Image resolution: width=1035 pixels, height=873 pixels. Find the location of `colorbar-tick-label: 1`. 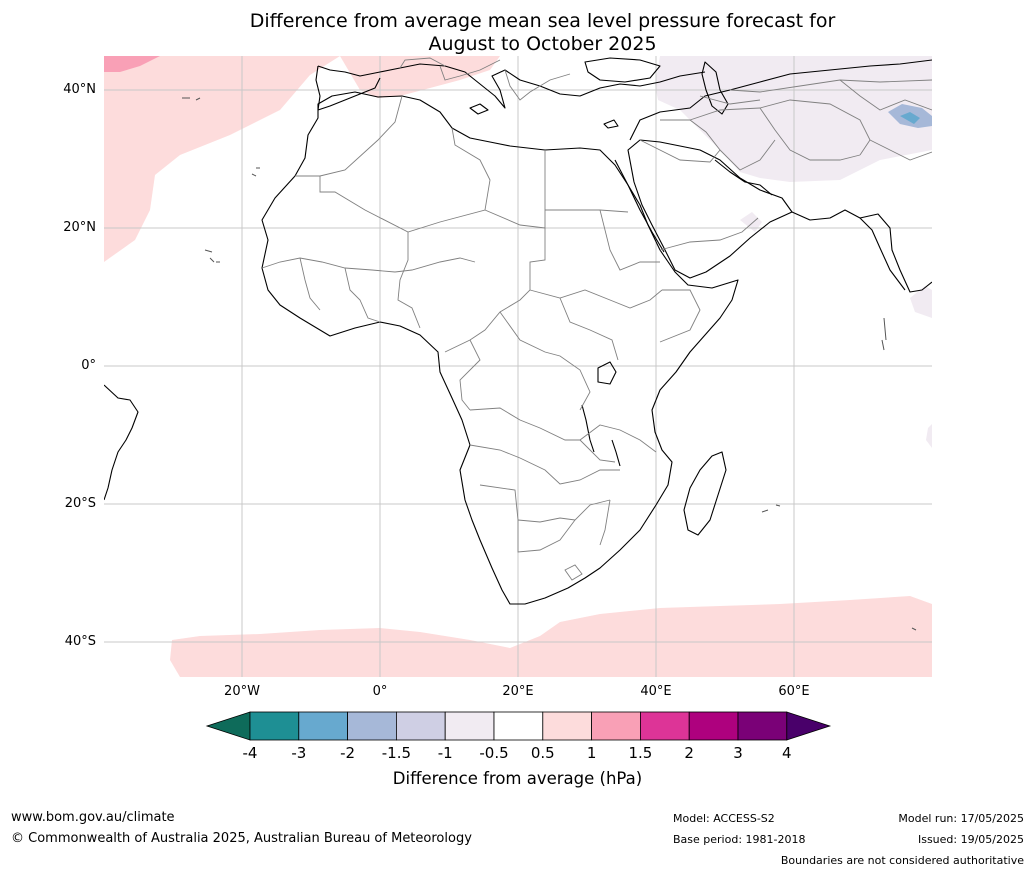

colorbar-tick-label: 1 is located at coordinates (591, 753).